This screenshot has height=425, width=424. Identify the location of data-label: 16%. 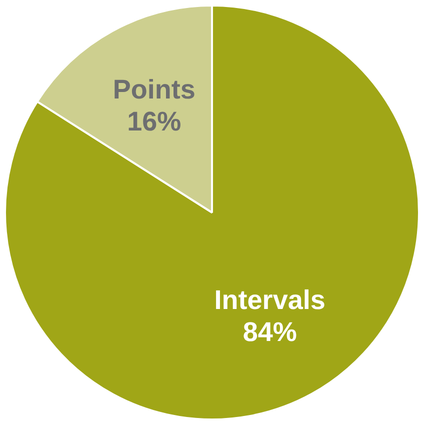
(154, 121).